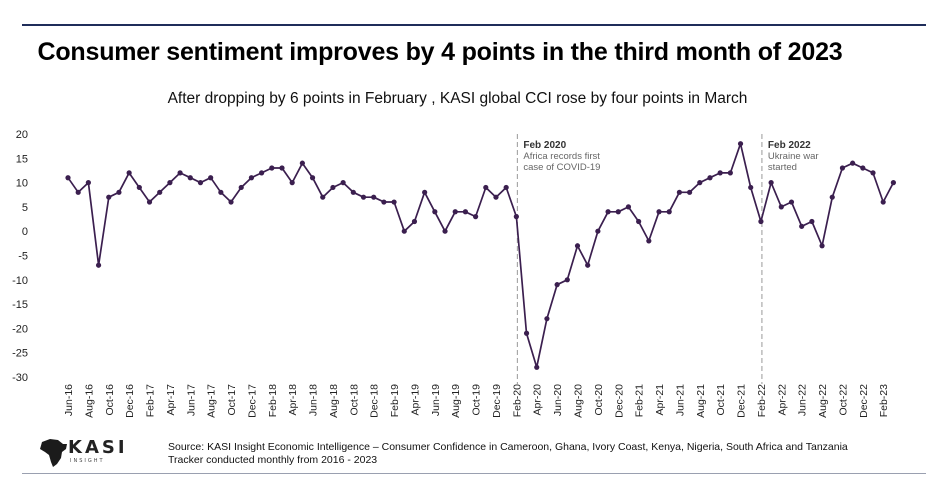 The width and height of the screenshot is (940, 480). What do you see at coordinates (98, 447) in the screenshot?
I see `logo-wordmark: KASI` at bounding box center [98, 447].